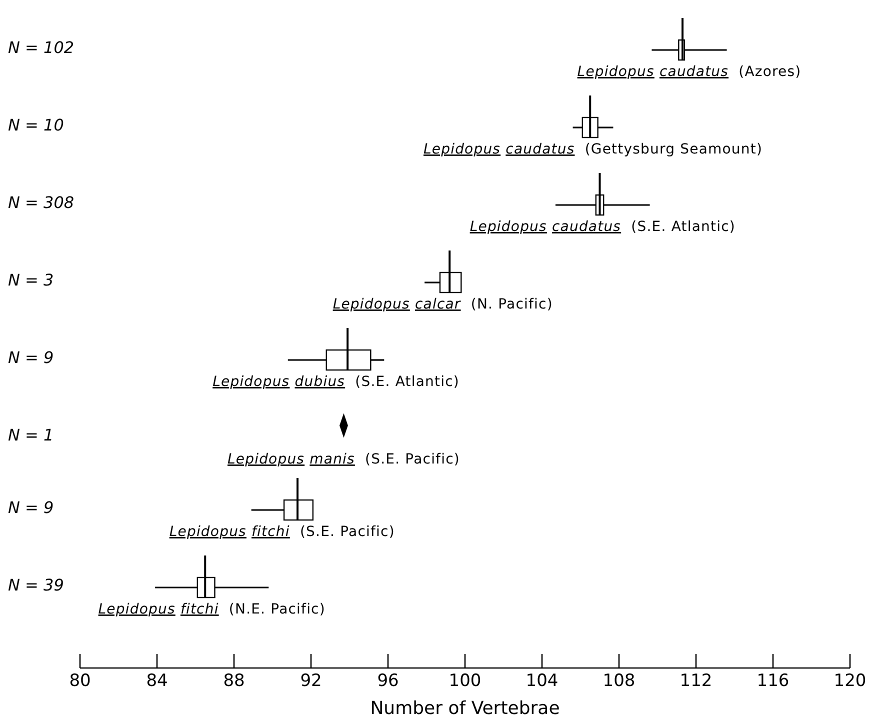  What do you see at coordinates (41, 47) in the screenshot?
I see `y-tick-label: N = 102` at bounding box center [41, 47].